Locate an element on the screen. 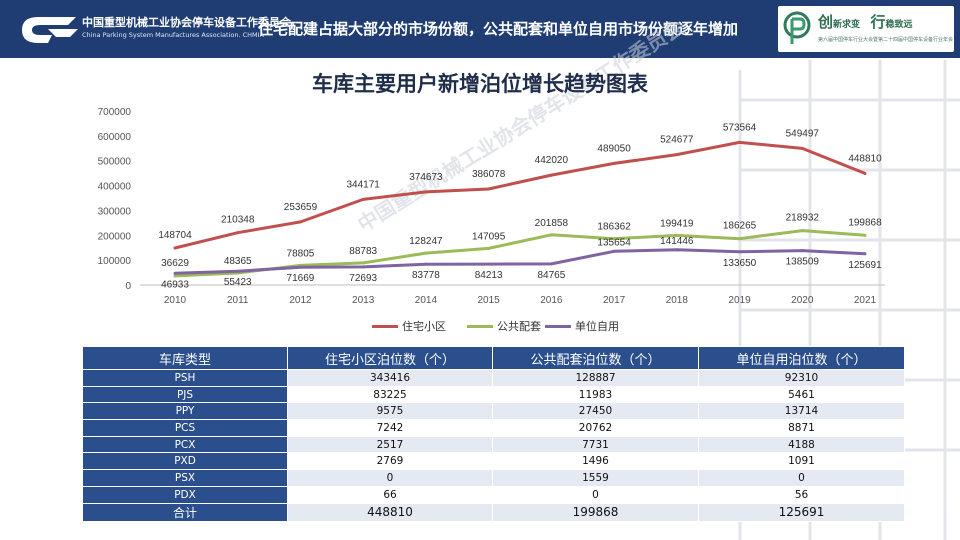  table-cell: 1091 is located at coordinates (801, 461).